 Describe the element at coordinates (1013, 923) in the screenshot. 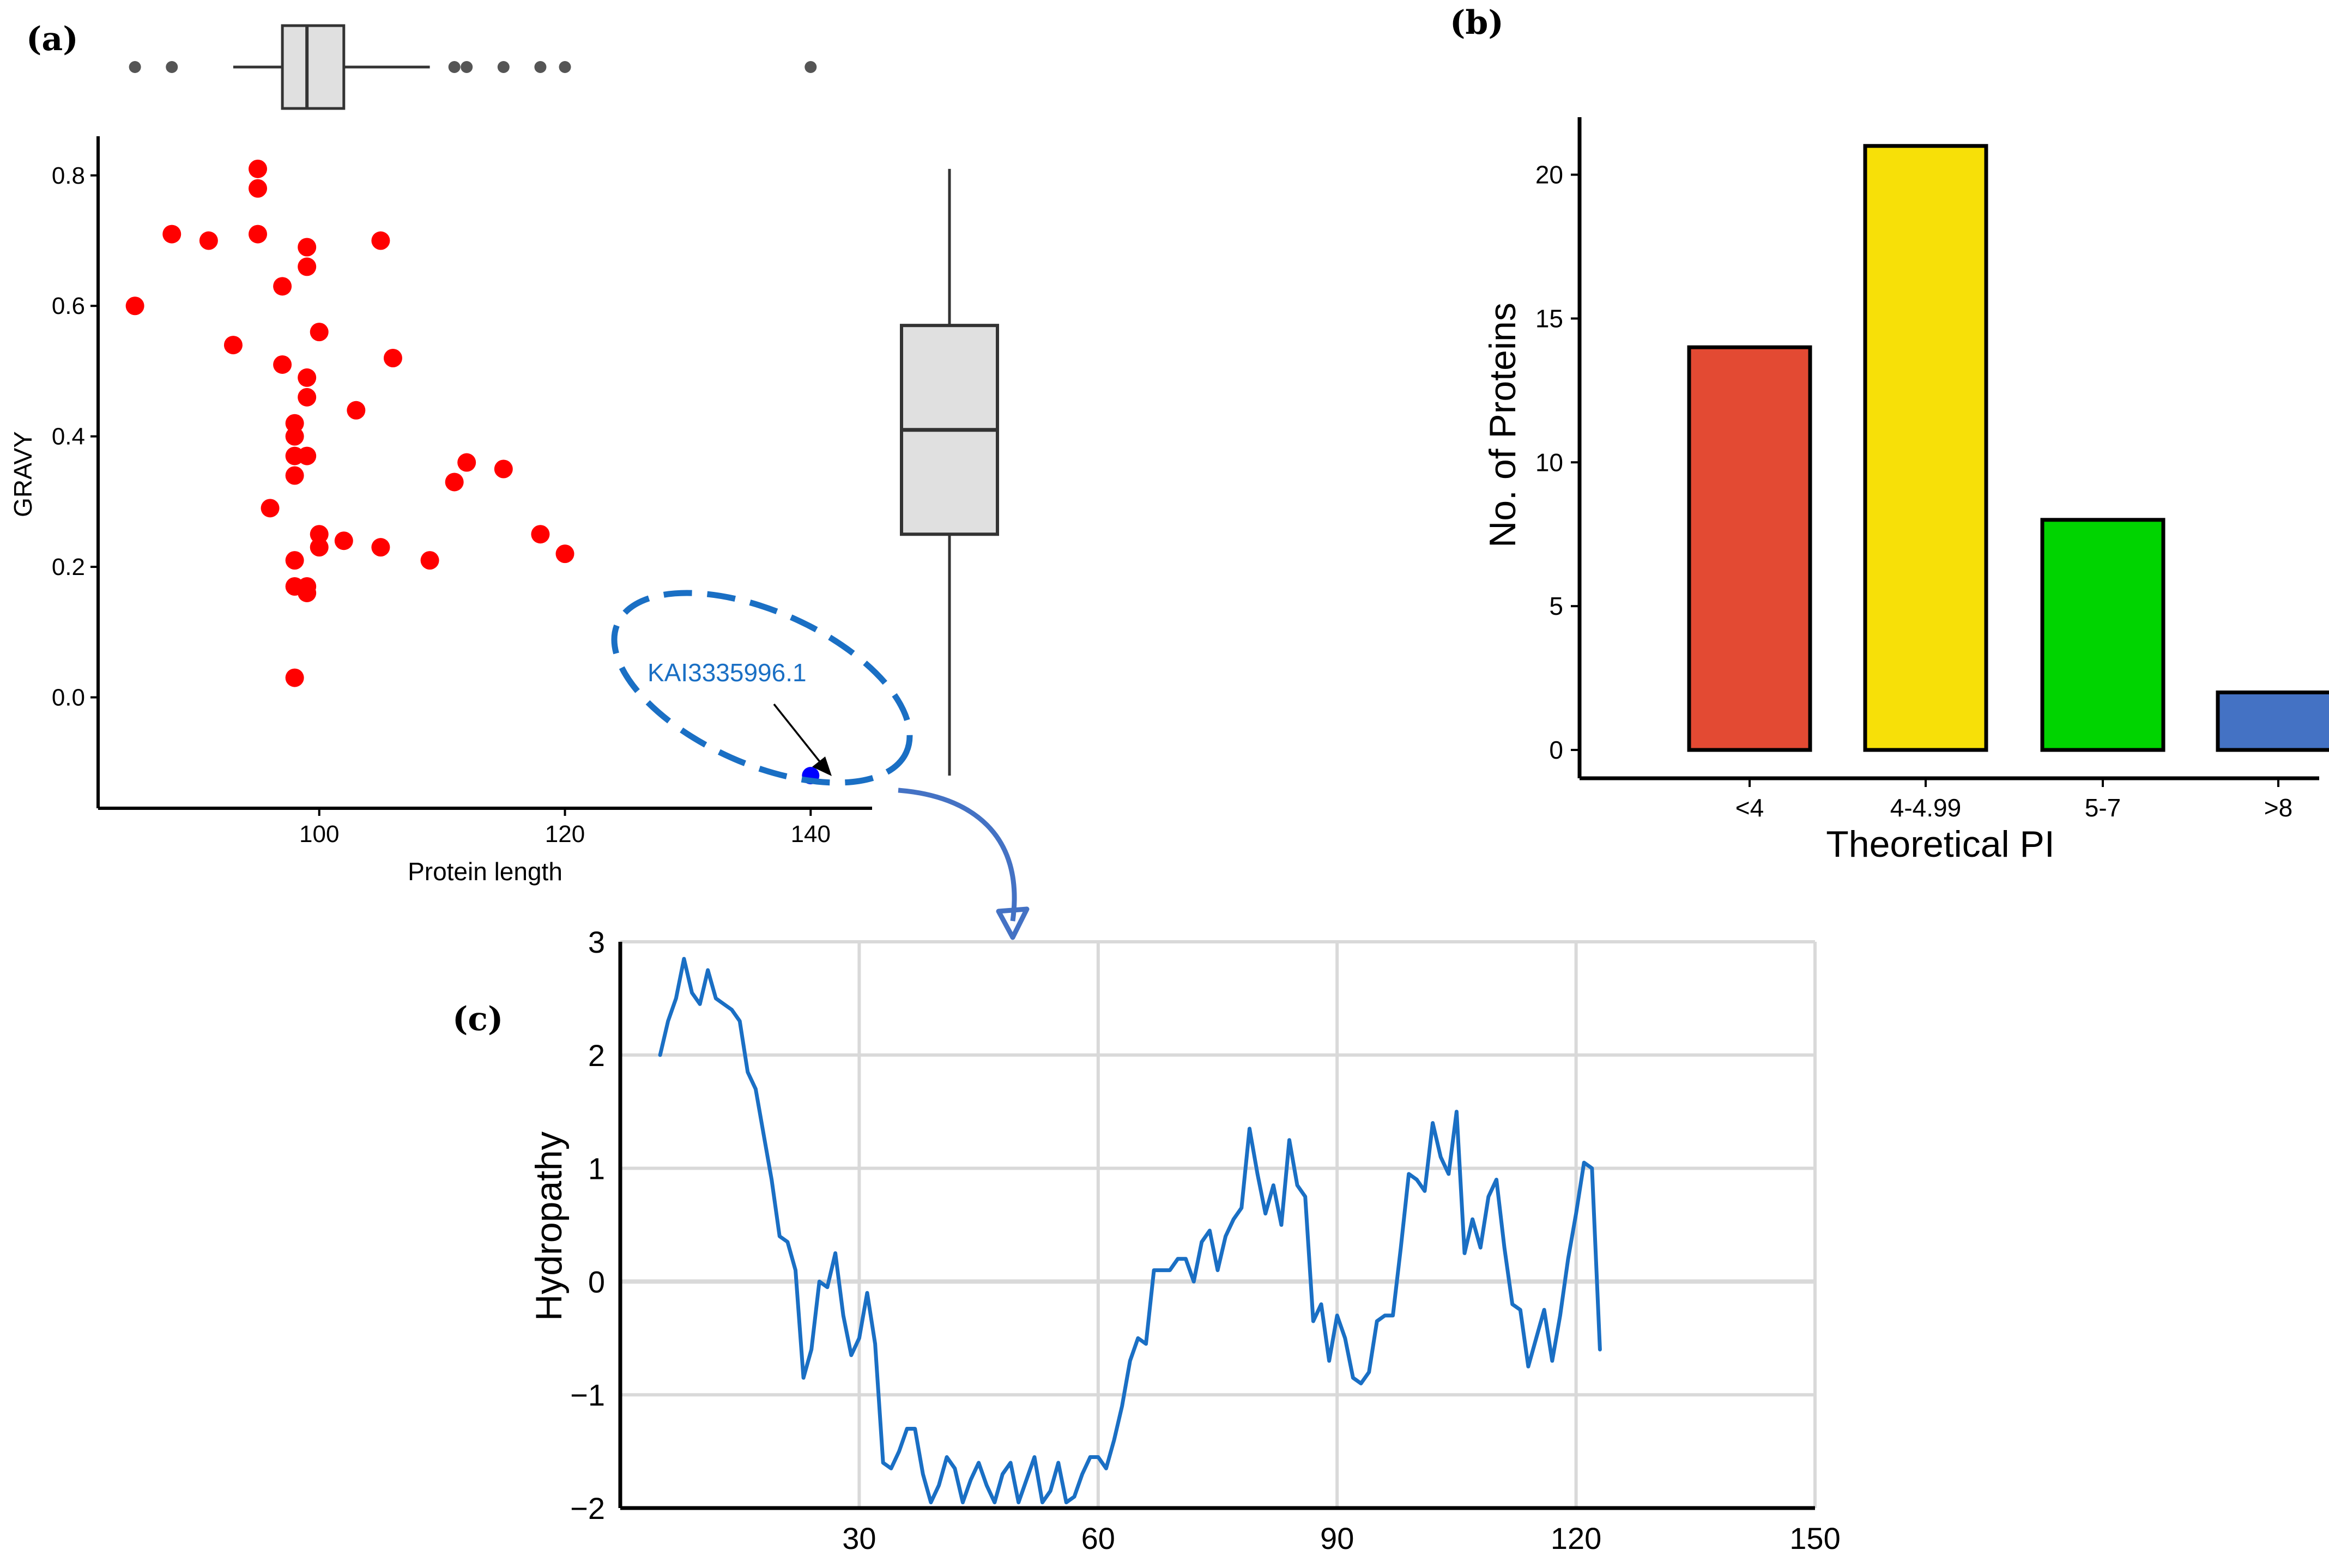

I see `link-arrowhead` at that location.